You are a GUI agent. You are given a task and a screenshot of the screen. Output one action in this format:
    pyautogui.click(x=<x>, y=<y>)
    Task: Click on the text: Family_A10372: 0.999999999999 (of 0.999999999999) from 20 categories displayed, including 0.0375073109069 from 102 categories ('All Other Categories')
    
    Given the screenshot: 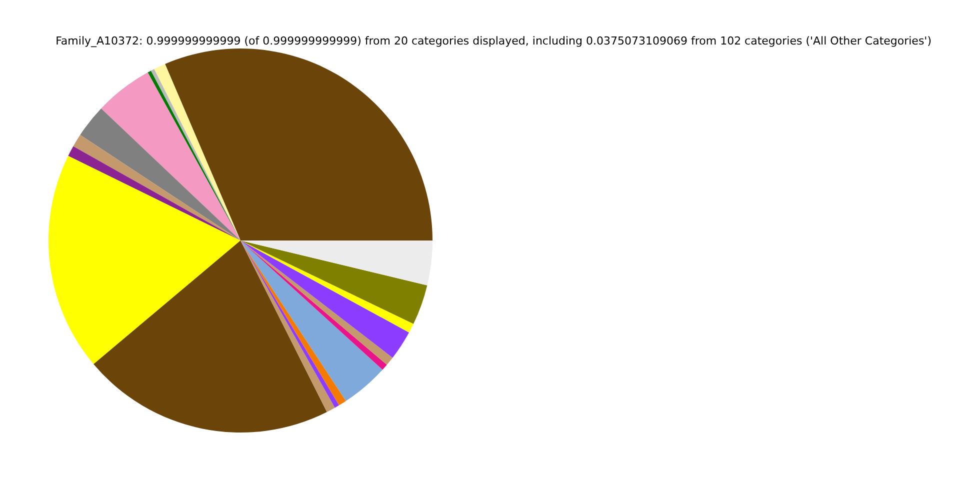 What is the action you would take?
    pyautogui.click(x=494, y=41)
    